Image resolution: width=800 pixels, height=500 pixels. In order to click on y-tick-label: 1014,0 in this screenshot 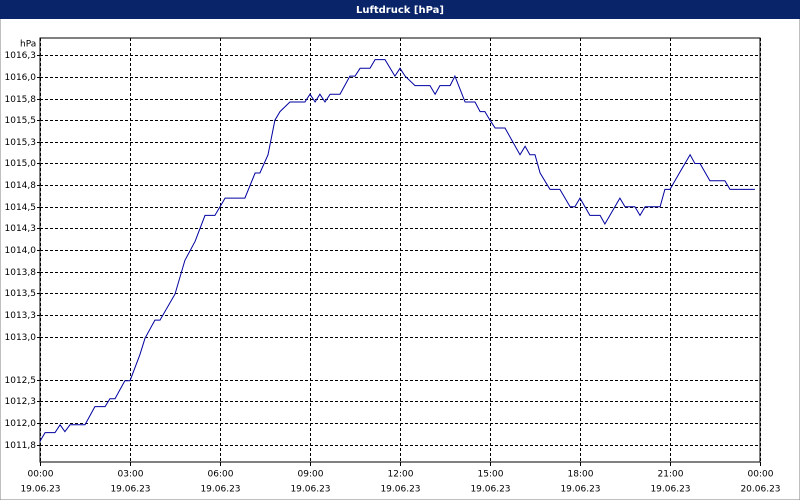, I will do `click(21, 251)`.